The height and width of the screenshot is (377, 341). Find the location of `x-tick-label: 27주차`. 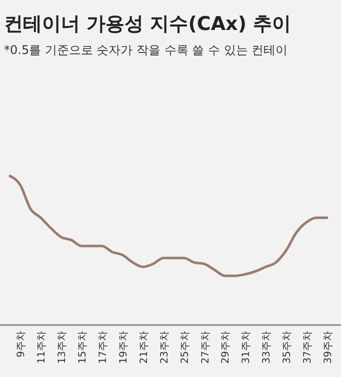

x-tick-label: 27주차 is located at coordinates (206, 347).